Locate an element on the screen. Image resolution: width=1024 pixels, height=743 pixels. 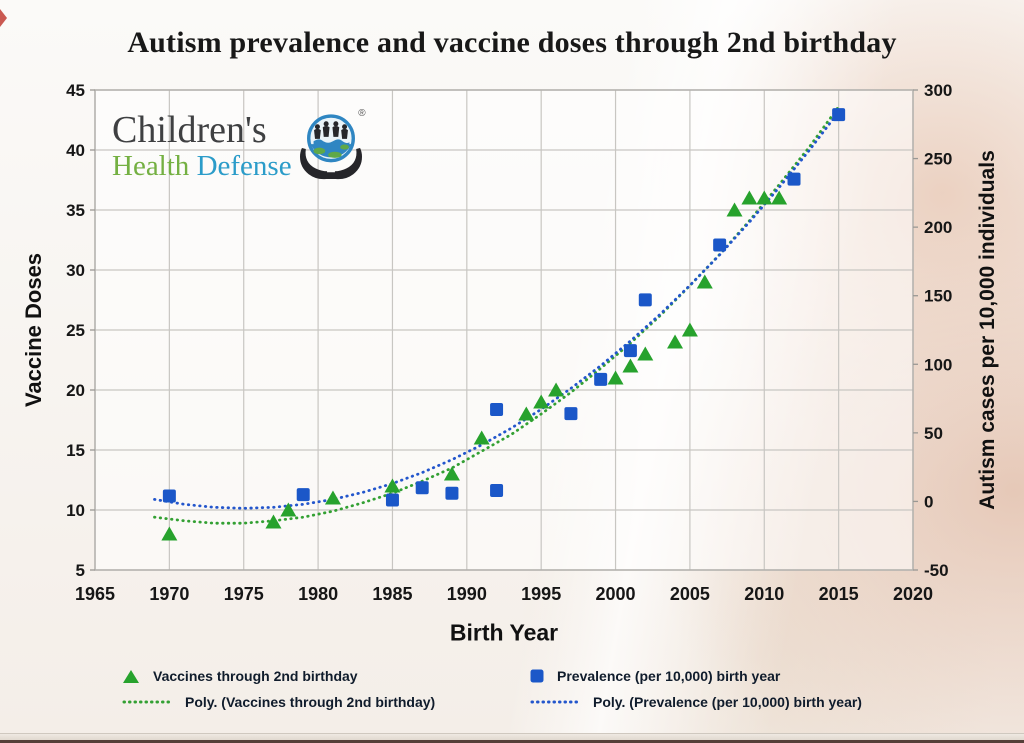
legend-item-prevalence: Prevalence (per 10,000) birth year is located at coordinates (760, 676).